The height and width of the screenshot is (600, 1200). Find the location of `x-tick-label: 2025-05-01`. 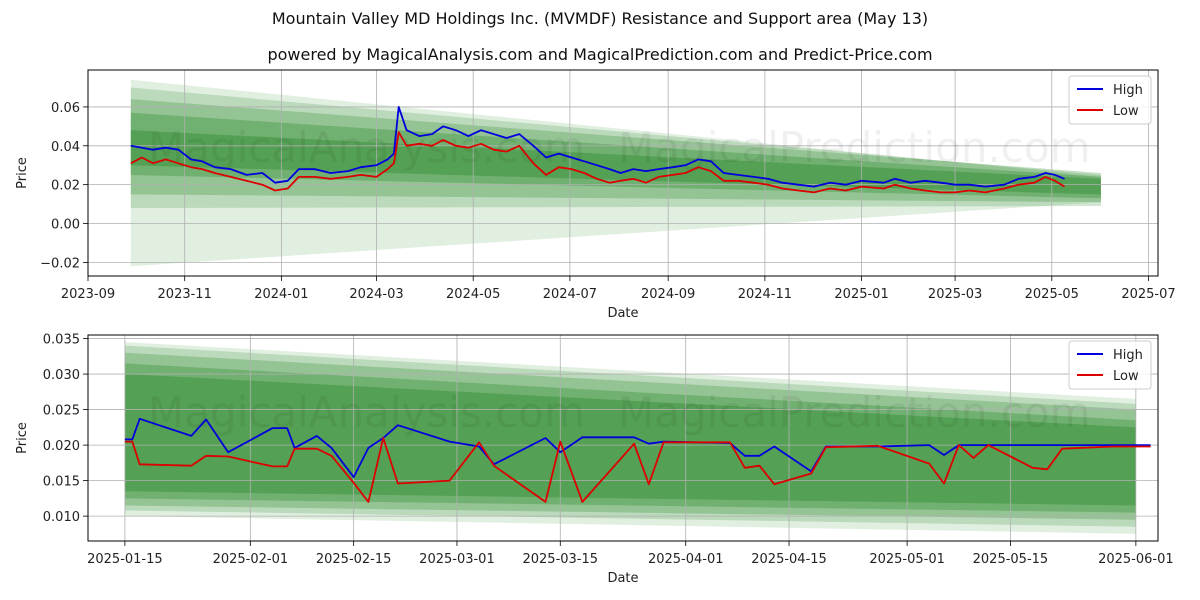

x-tick-label: 2025-05-01 is located at coordinates (907, 559).